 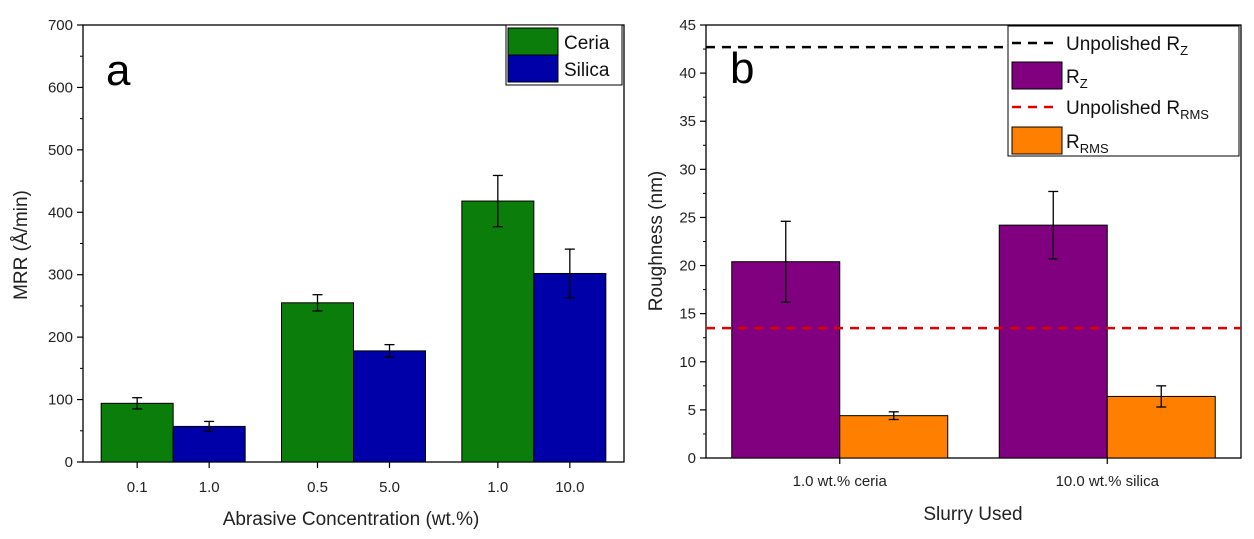 I want to click on panel-a-legend: Ceria Silica, so click(x=564, y=55).